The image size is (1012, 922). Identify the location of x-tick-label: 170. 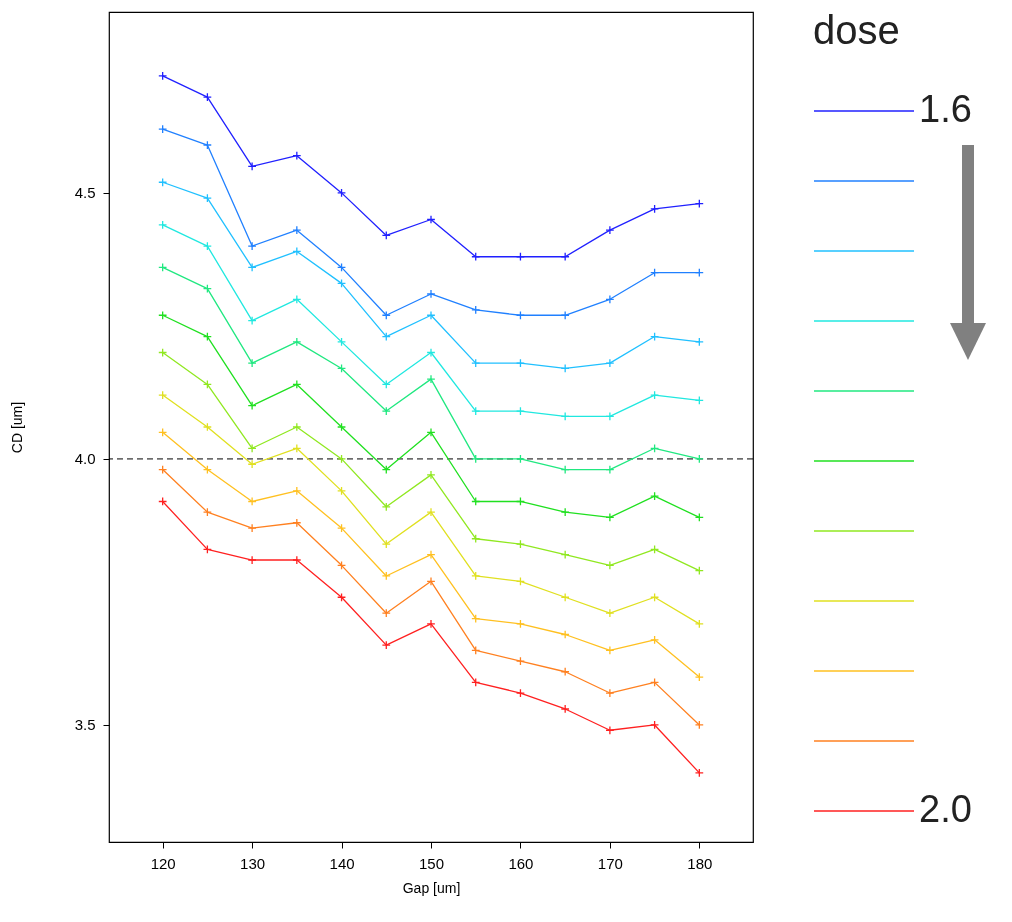
(610, 863).